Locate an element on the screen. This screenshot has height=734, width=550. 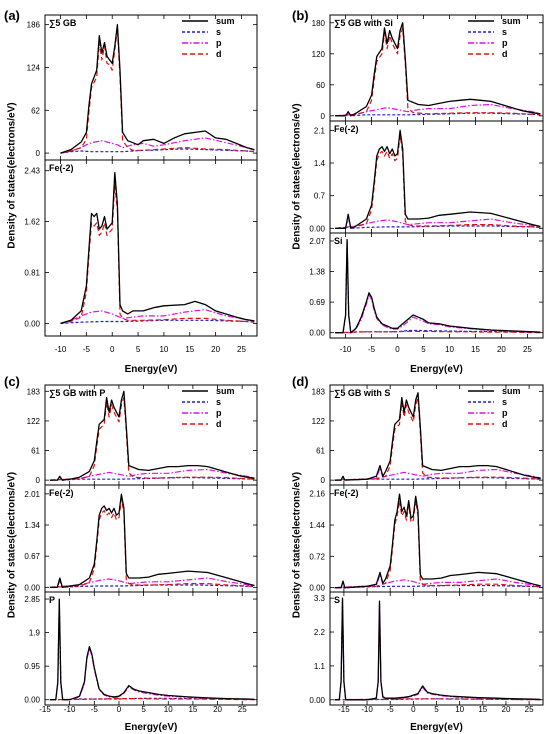
y-tick-label: 0.69 is located at coordinates (317, 302).